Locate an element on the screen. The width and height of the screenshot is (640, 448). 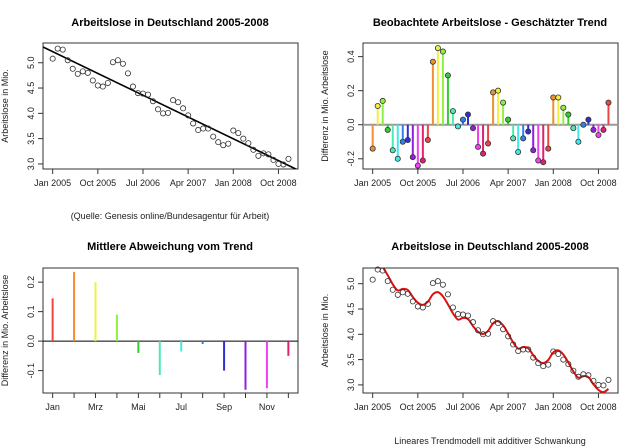
x-tick-label: Sep is located at coordinates (224, 407).